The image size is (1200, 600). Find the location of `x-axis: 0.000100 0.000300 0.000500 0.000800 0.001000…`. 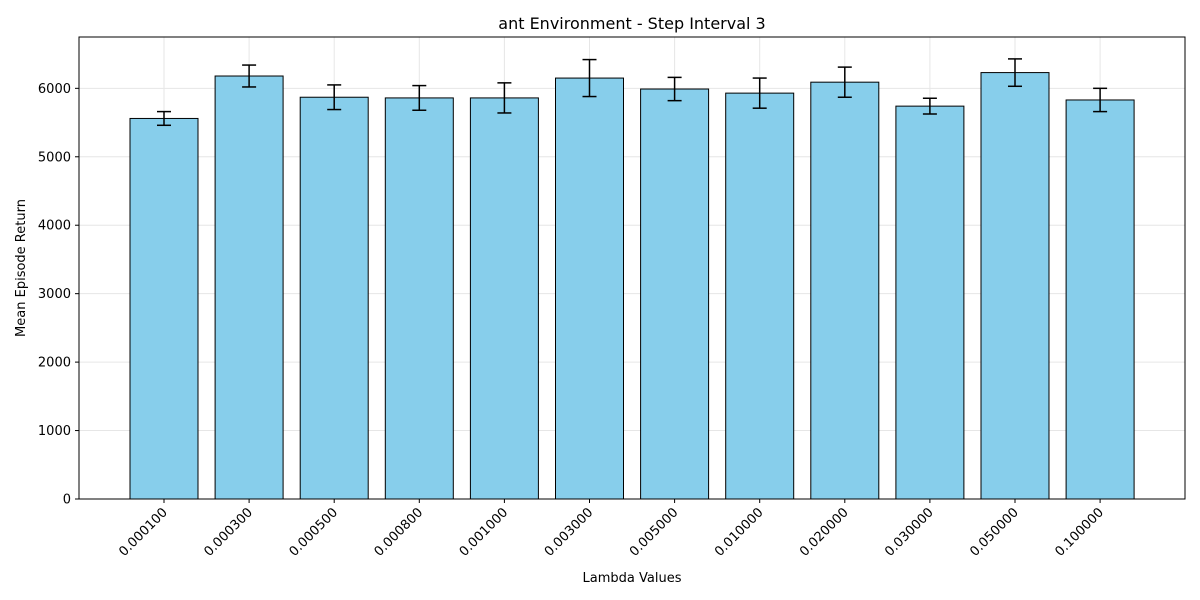

x-axis: 0.000100 0.000300 0.000500 0.000800 0.001000… is located at coordinates (611, 529).